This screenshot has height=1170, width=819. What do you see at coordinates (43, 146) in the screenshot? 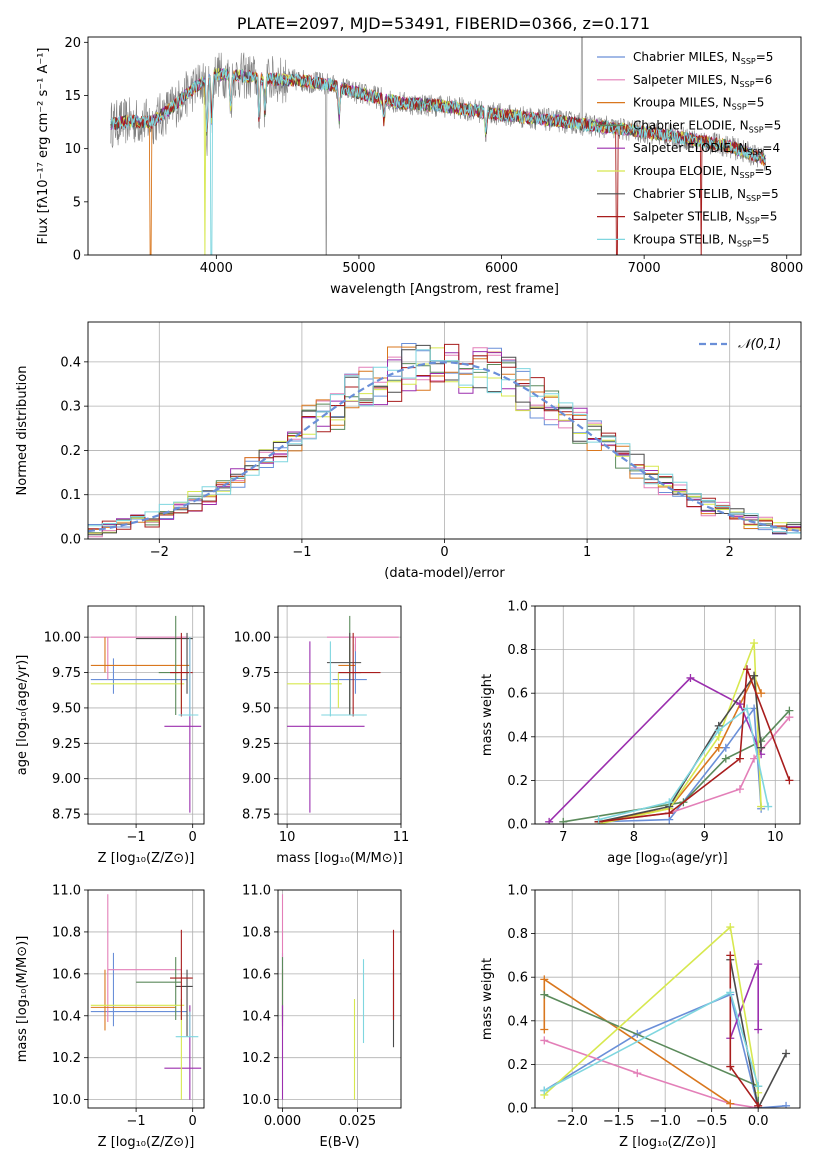
I see `y-axis-label: Flux [fλ10⁻¹⁷ erg cm⁻² s⁻¹ A⁻¹]` at bounding box center [43, 146].